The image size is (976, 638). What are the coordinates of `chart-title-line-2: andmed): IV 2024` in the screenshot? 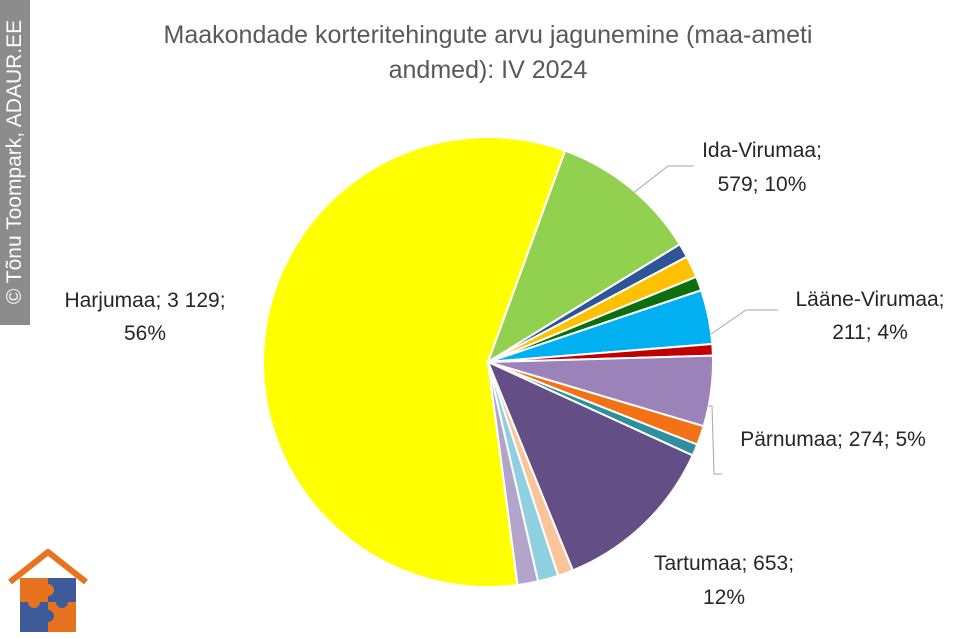 It's located at (488, 70).